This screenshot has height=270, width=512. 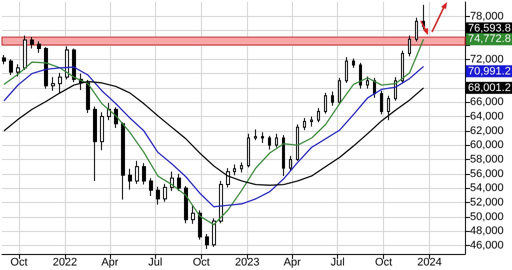 I want to click on text: 70,991.2, so click(x=489, y=71).